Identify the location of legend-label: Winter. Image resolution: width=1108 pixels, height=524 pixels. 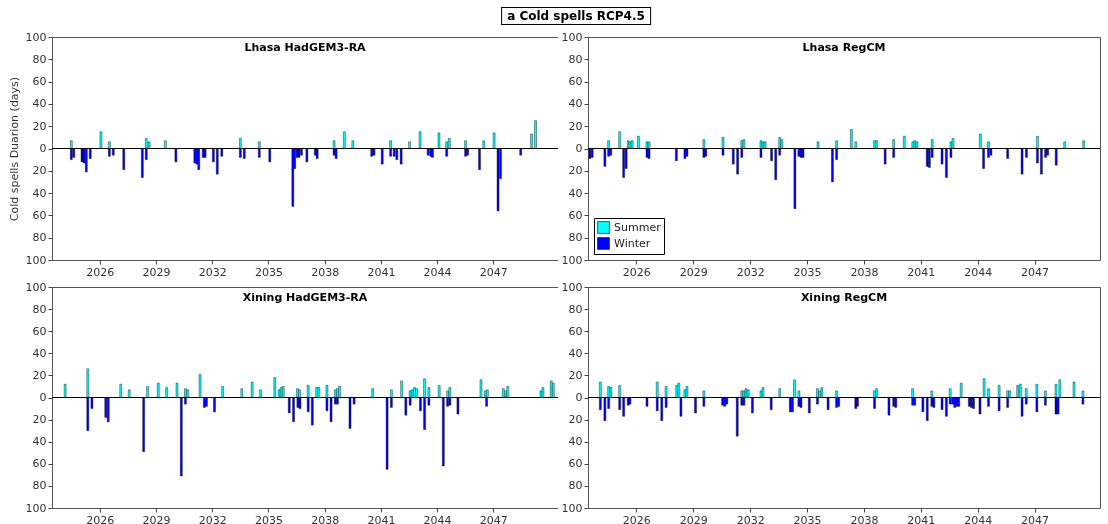
(632, 243).